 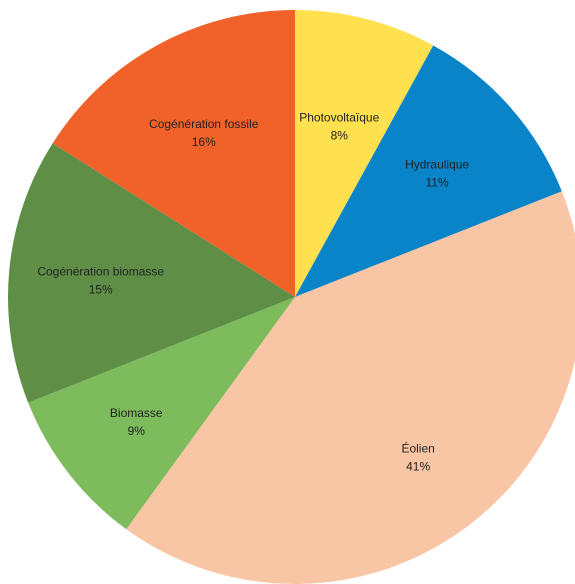 What do you see at coordinates (204, 124) in the screenshot?
I see `slice-label-cogeneration-fossile: Cogénération fossile` at bounding box center [204, 124].